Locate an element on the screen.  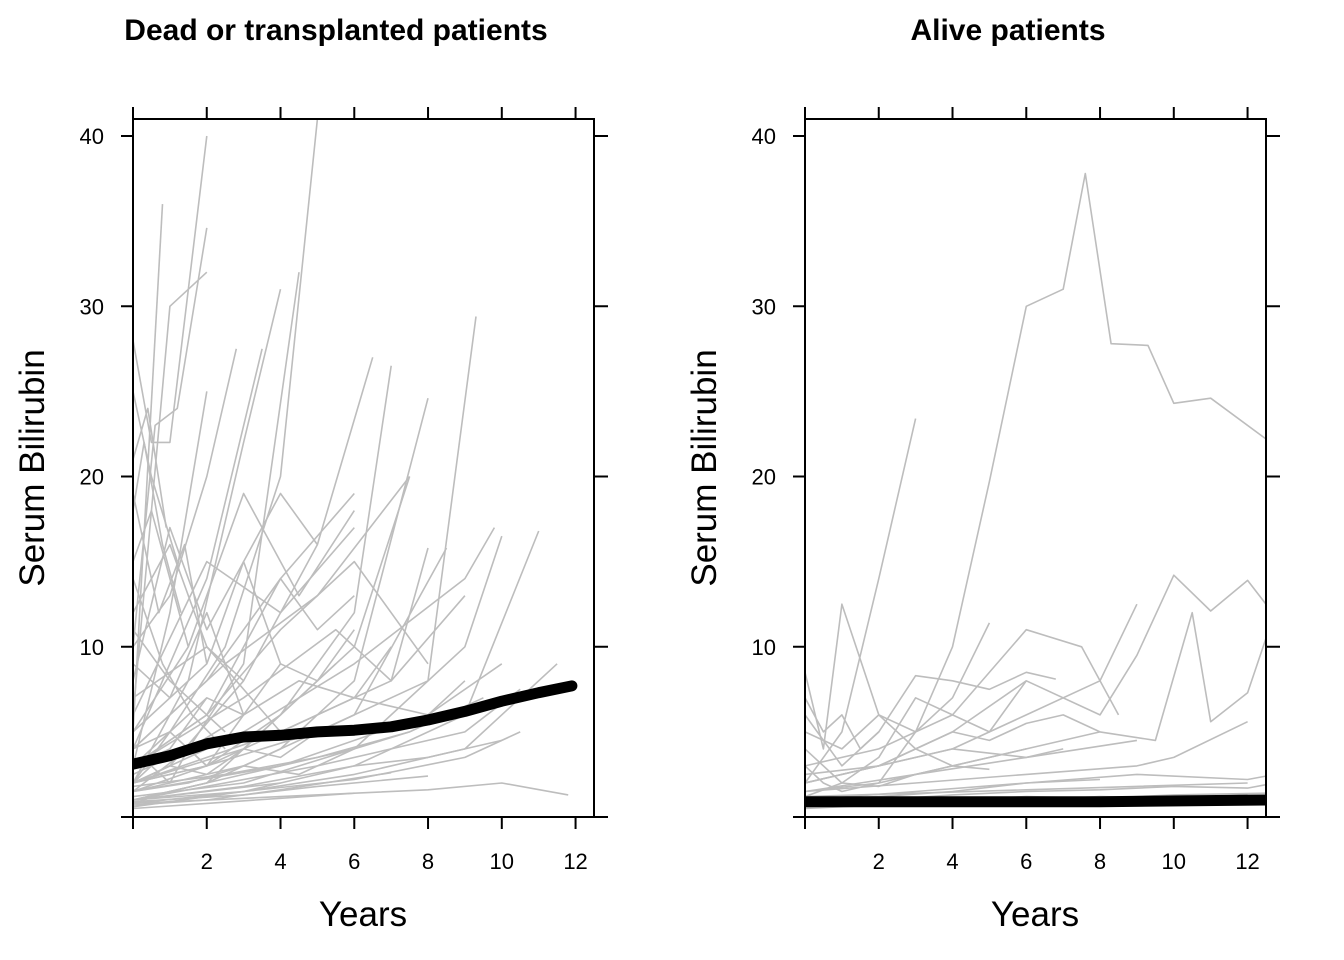
panel-title: Alive patients is located at coordinates (1007, 30).